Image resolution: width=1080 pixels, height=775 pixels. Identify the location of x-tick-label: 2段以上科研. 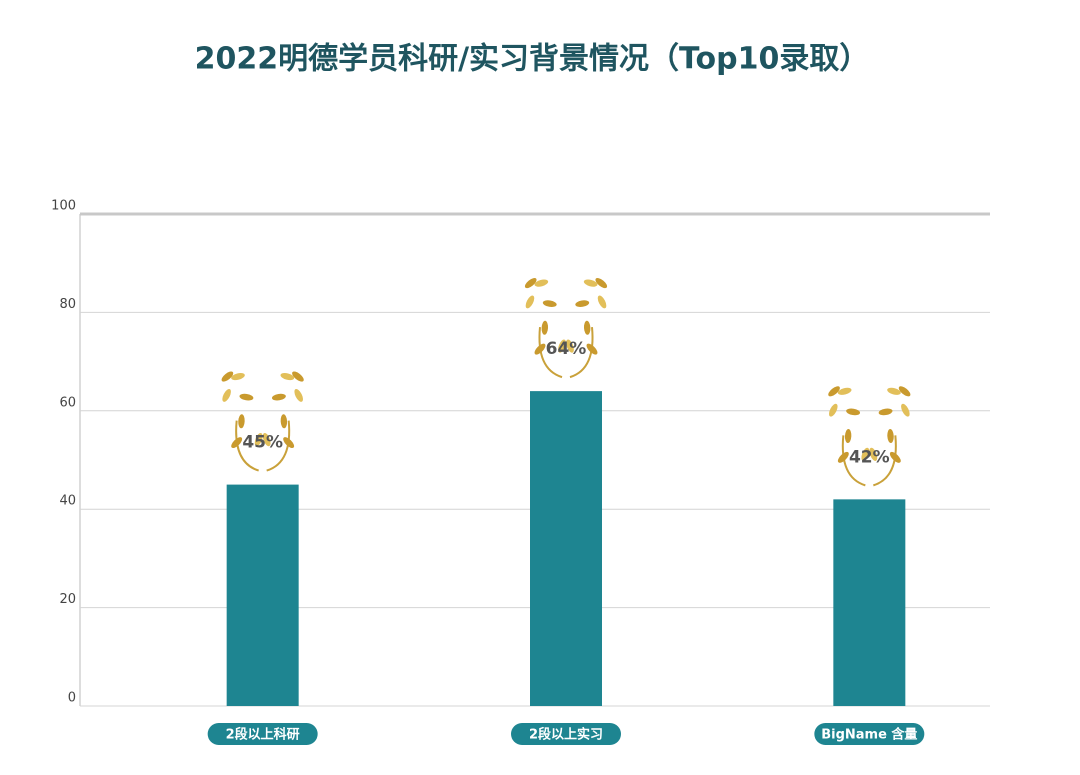
(263, 735).